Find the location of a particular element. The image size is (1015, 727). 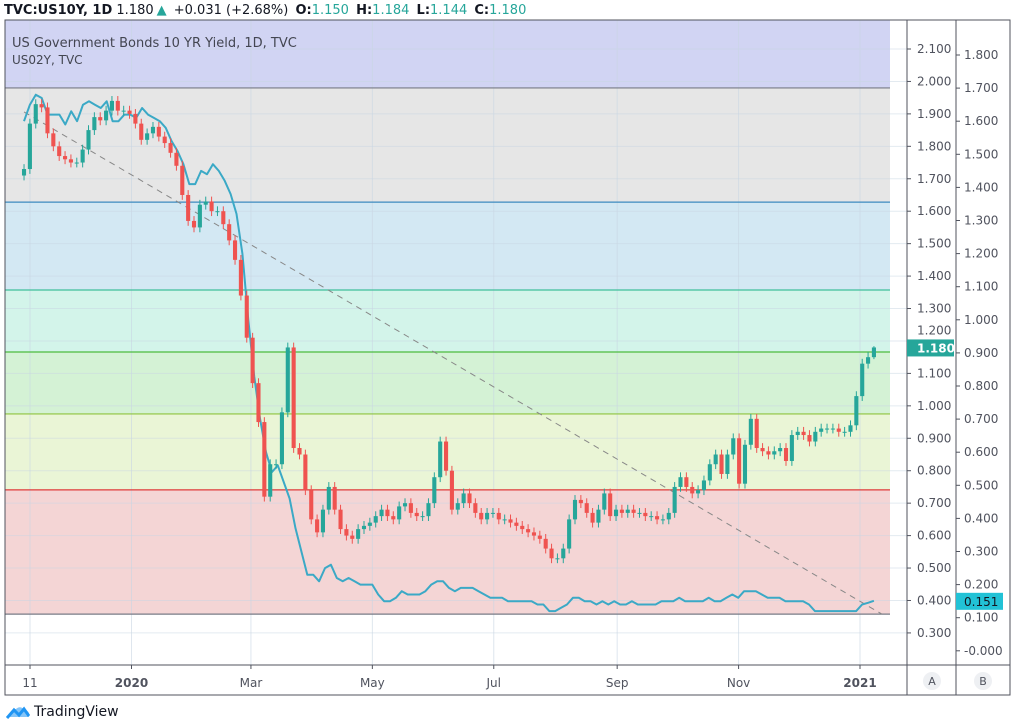

time-axis: 11 2020 Mar May Jul Sep Nov 2021 is located at coordinates (449, 677).